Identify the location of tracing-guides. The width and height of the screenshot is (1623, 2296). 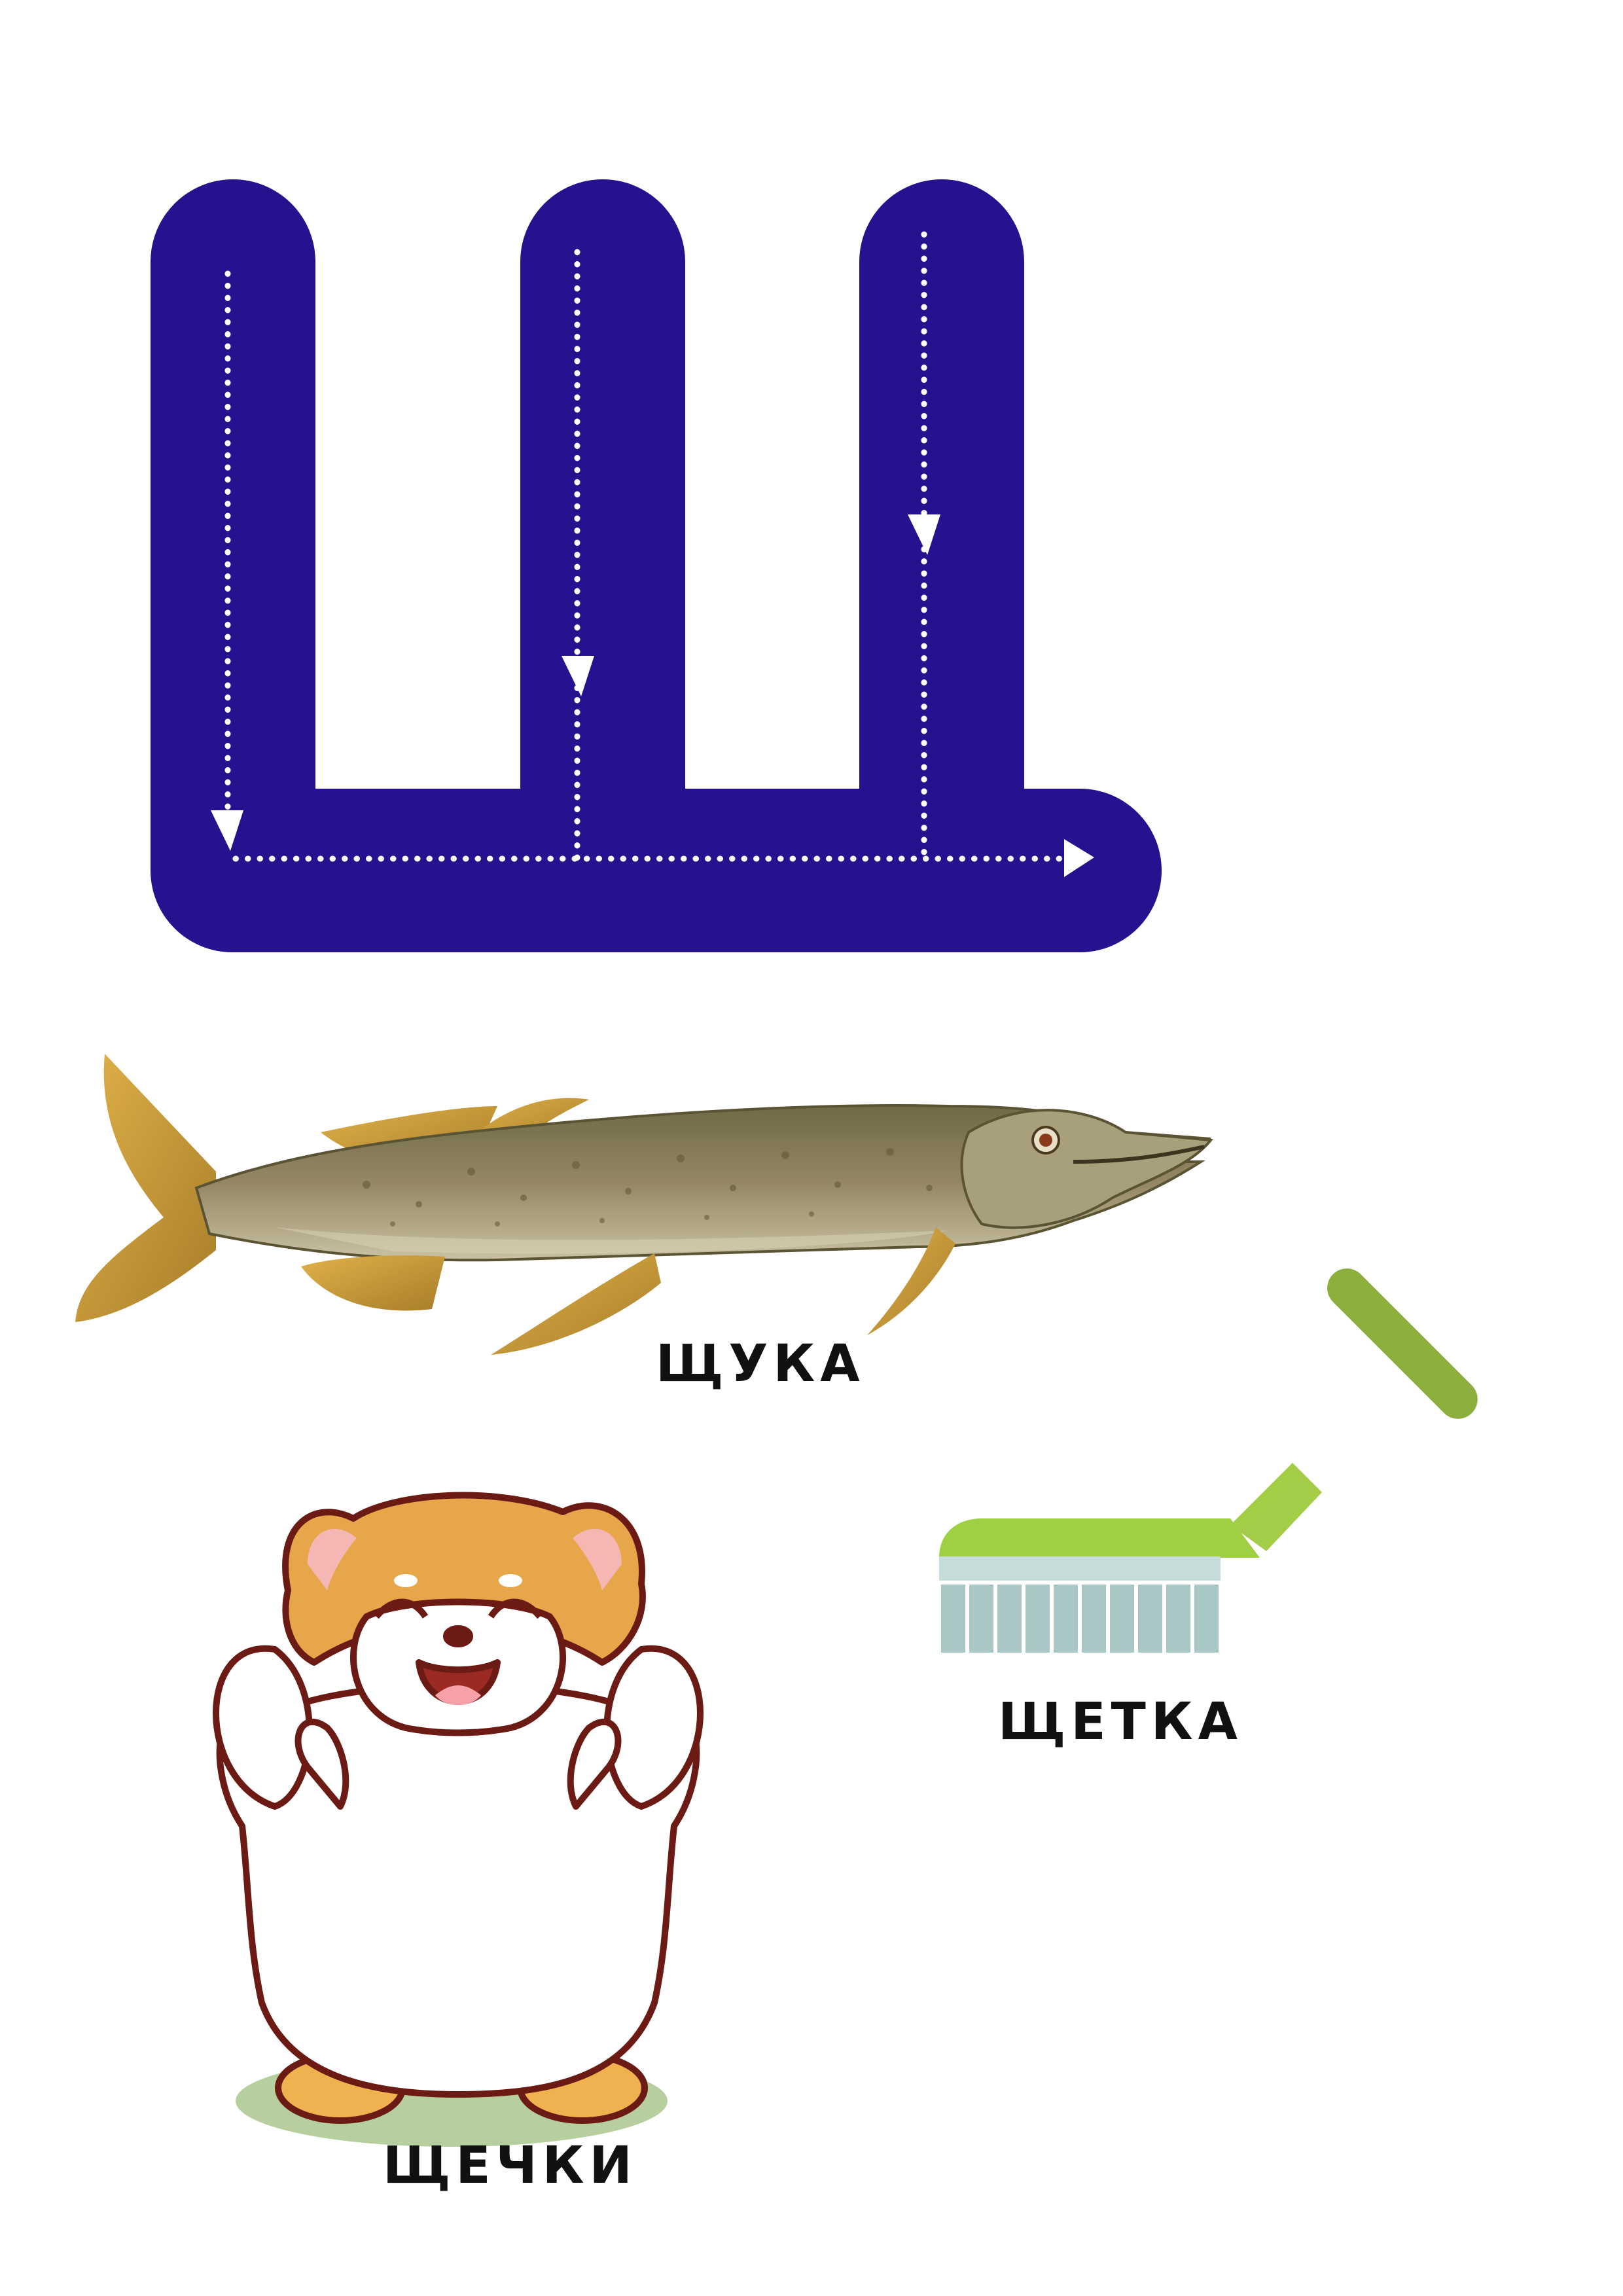
(647, 549).